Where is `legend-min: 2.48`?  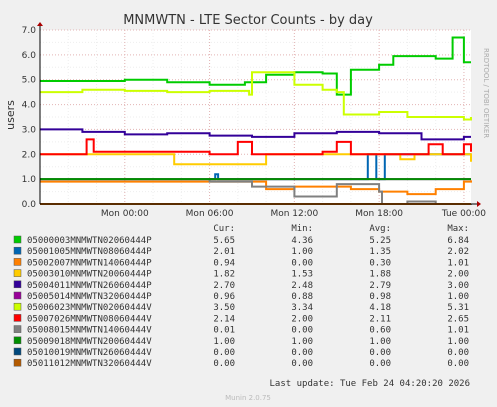
legend-min: 2.48 is located at coordinates (302, 286).